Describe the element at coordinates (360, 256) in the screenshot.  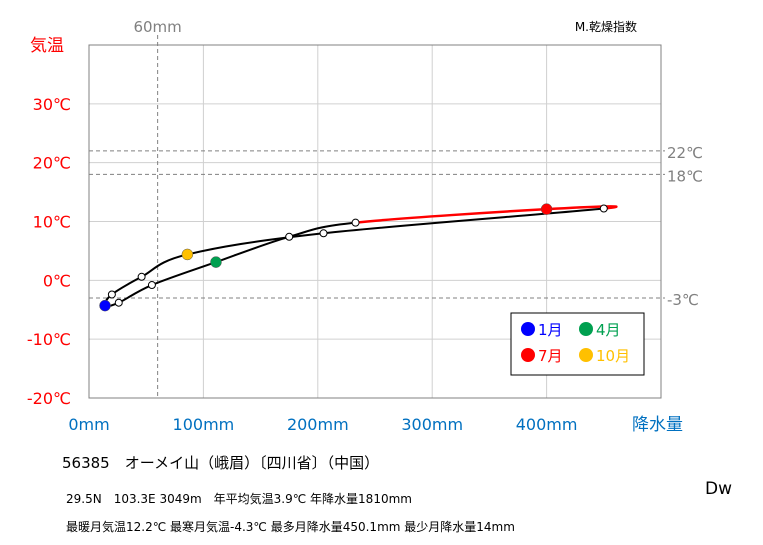
I see `climate-curve` at that location.